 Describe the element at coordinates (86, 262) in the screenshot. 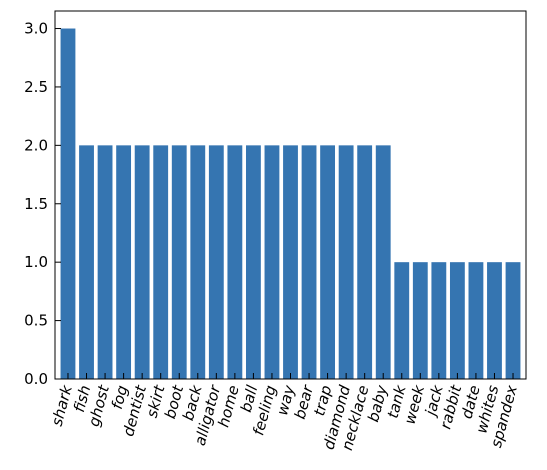

I see `bar-fish` at that location.